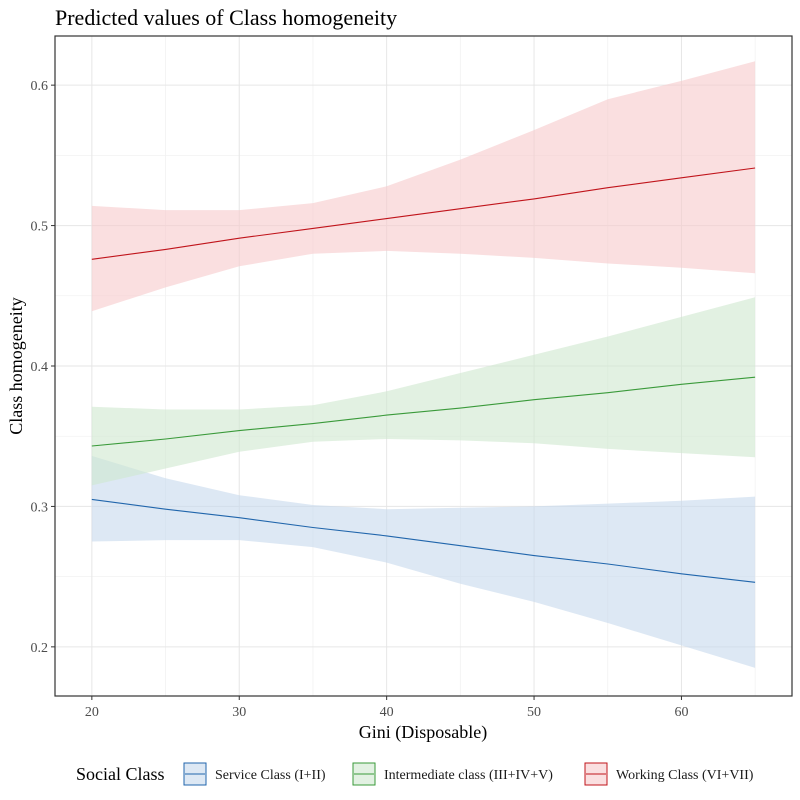  Describe the element at coordinates (40, 507) in the screenshot. I see `y-tick-label: 0.3` at that location.